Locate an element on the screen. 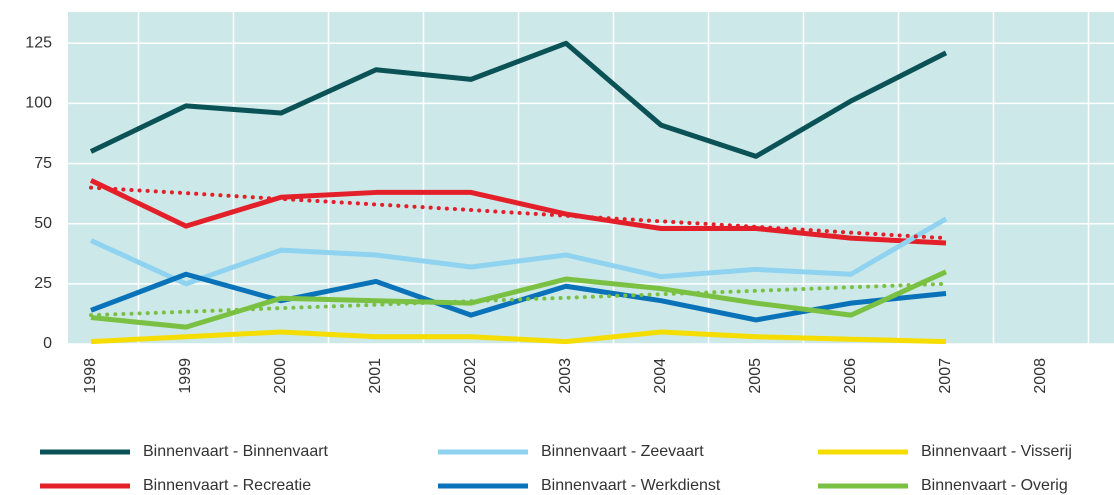  x-tick-label: 2002 is located at coordinates (470, 376).